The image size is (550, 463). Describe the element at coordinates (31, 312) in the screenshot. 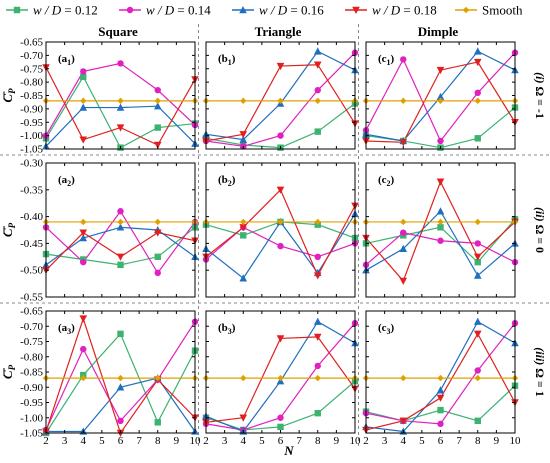

I see `y-tick-label: -0.65` at that location.